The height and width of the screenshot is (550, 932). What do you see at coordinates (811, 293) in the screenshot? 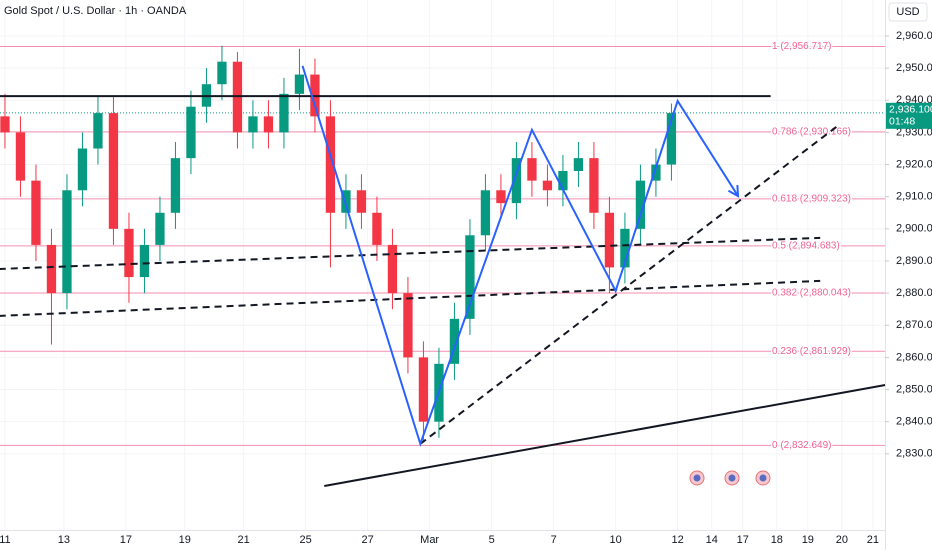
I see `fib-label: 0.382 (2,880.043)` at bounding box center [811, 293].